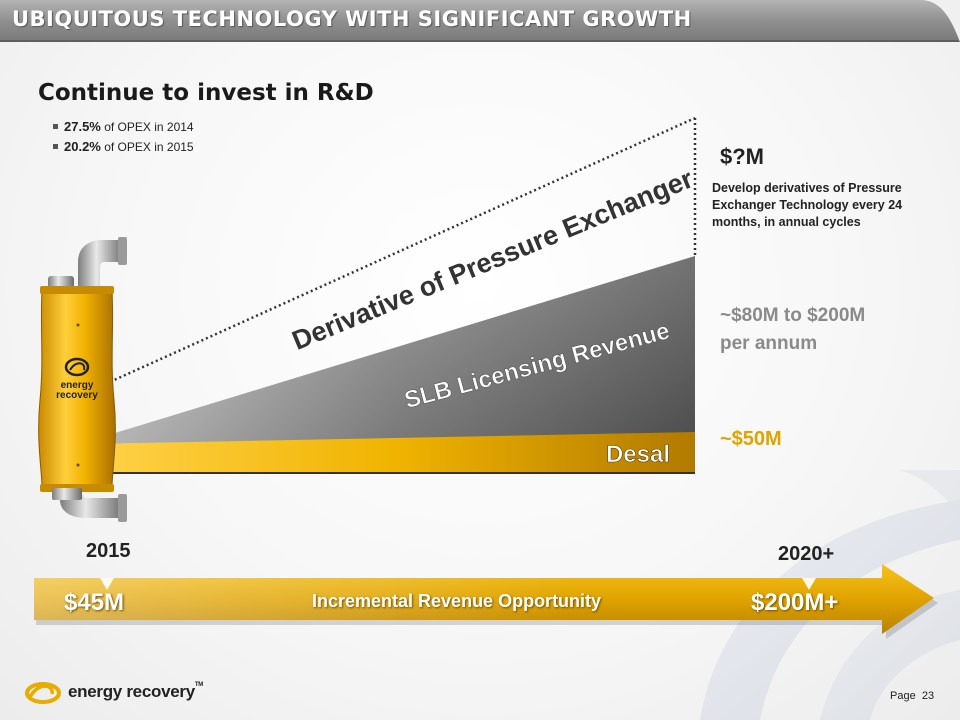 This screenshot has height=720, width=960. I want to click on desal-layer-label: Desal, so click(638, 454).